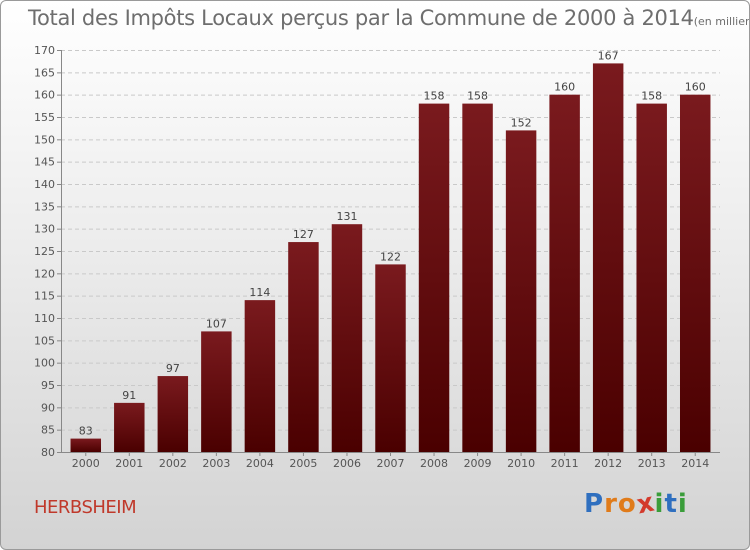  Describe the element at coordinates (671, 504) in the screenshot. I see `logo-letter: t` at that location.